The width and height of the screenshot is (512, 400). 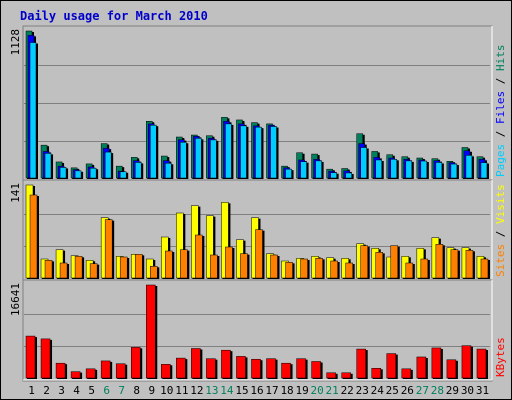 I want to click on x-tick-label: 27, so click(x=422, y=390).